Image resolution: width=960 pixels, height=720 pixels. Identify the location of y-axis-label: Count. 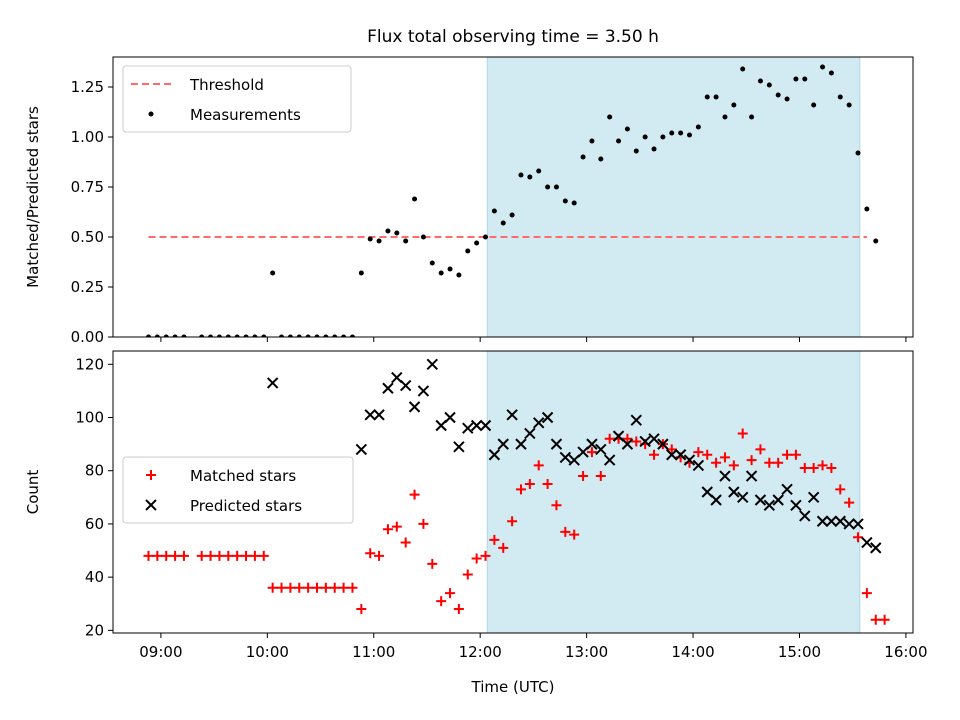
(33, 492).